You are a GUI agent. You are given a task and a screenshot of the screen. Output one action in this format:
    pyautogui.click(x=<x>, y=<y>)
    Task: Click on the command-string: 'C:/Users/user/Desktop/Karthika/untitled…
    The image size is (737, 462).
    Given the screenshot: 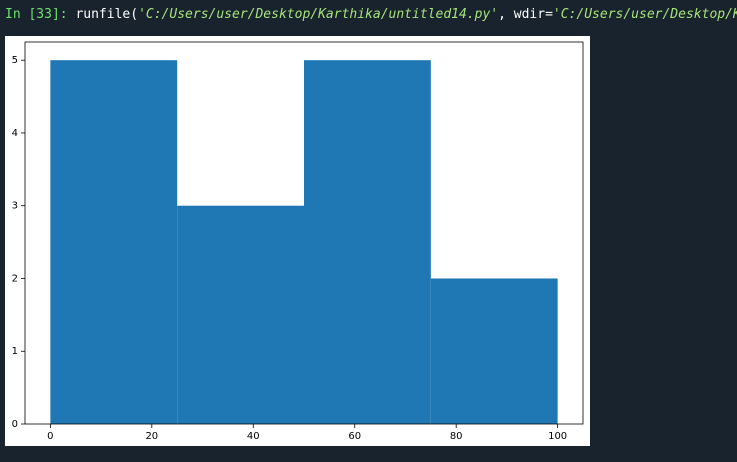 What is the action you would take?
    pyautogui.click(x=318, y=14)
    